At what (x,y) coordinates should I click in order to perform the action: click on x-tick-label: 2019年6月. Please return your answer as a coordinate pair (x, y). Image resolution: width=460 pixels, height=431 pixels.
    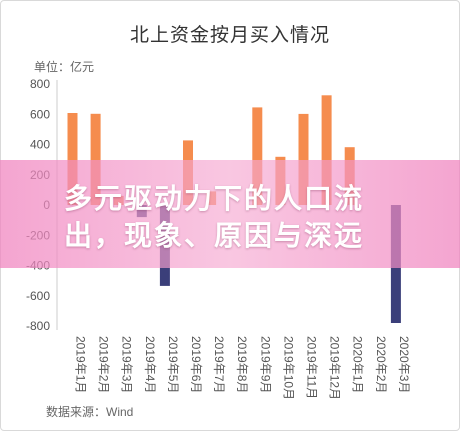
    Looking at the image, I should click on (196, 364).